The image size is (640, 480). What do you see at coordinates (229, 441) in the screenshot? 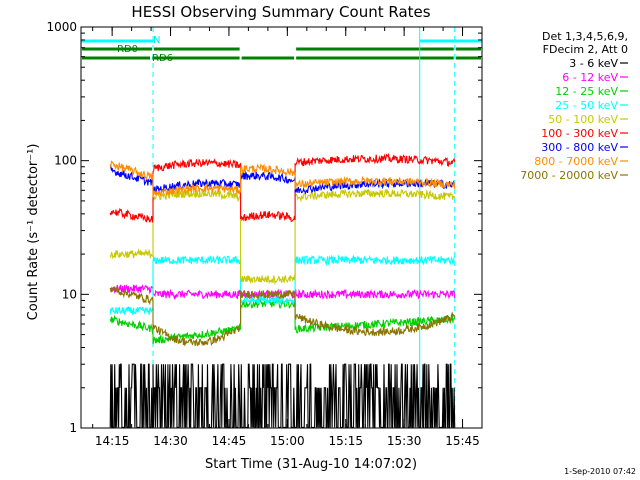
I see `x-tick-label-2: 14:45` at bounding box center [229, 441].